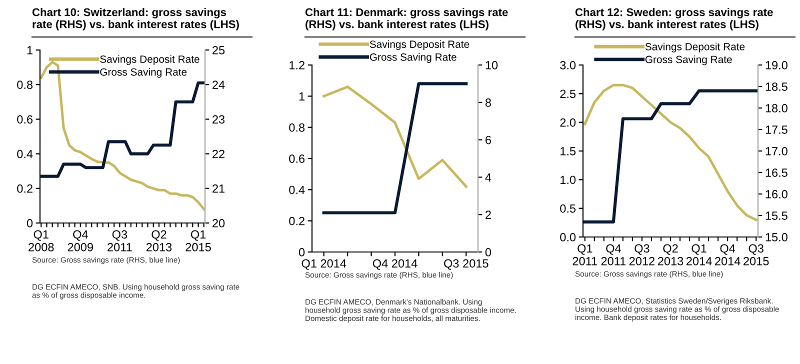  What do you see at coordinates (568, 65) in the screenshot?
I see `y-tick-label: 3.0` at bounding box center [568, 65].